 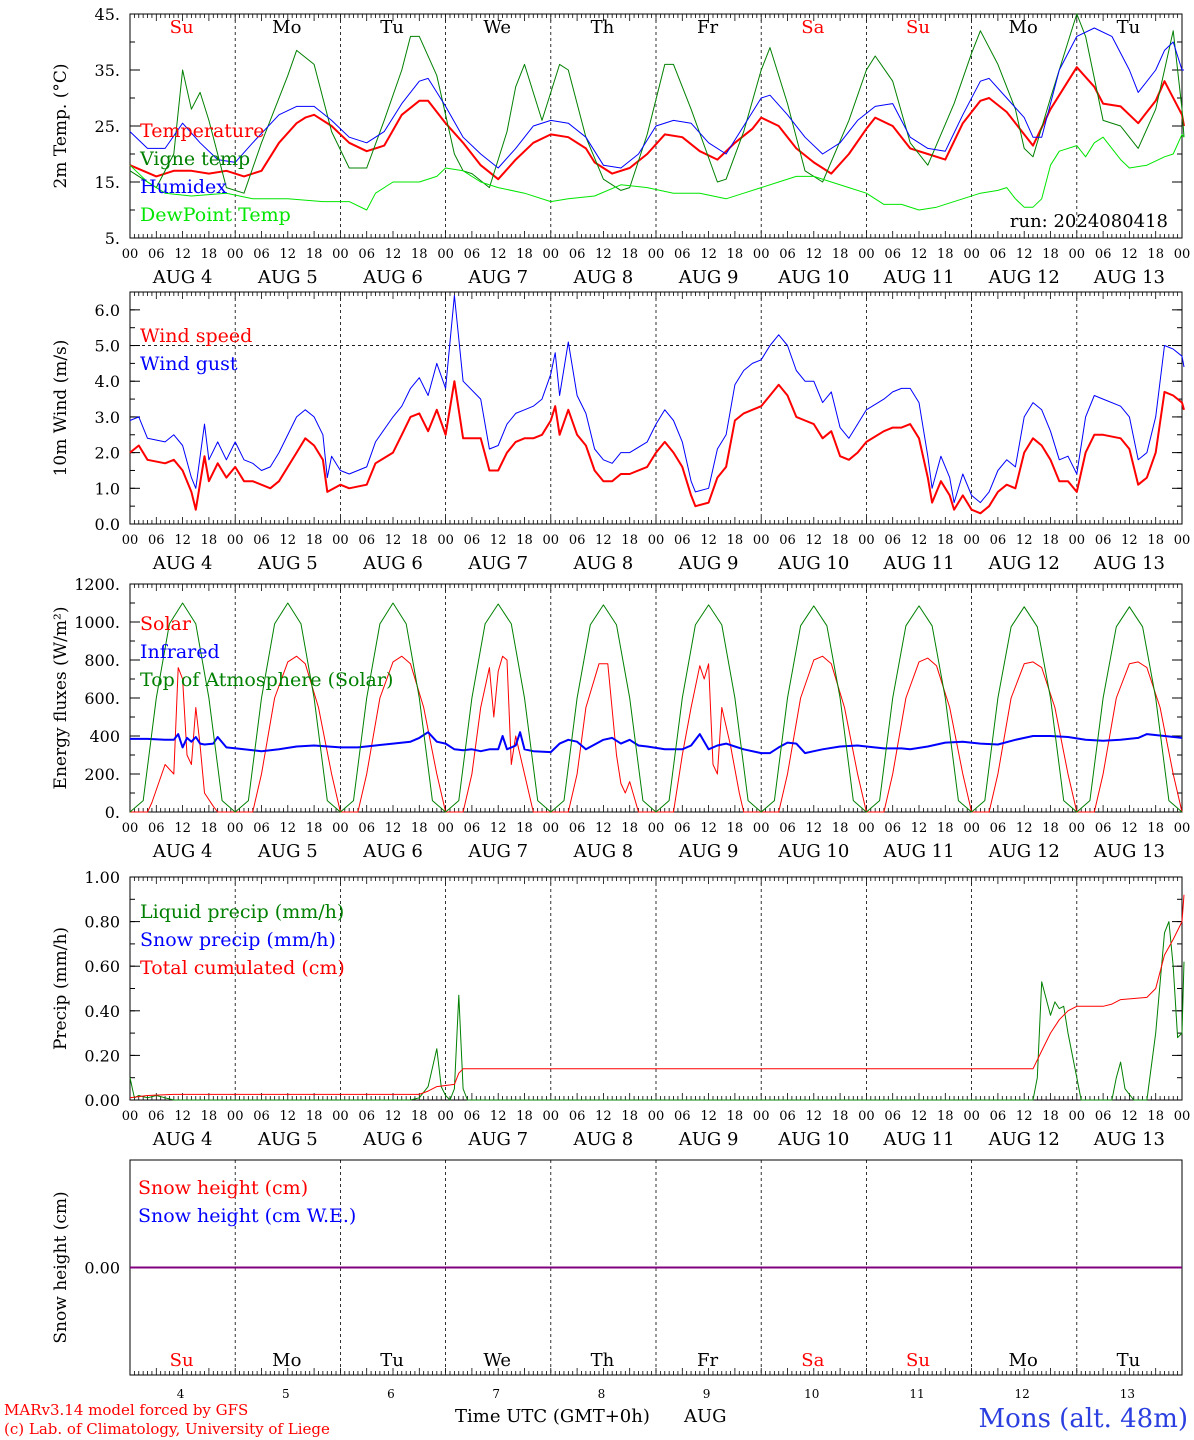 I want to click on series-line-infrared, so click(x=656, y=743).